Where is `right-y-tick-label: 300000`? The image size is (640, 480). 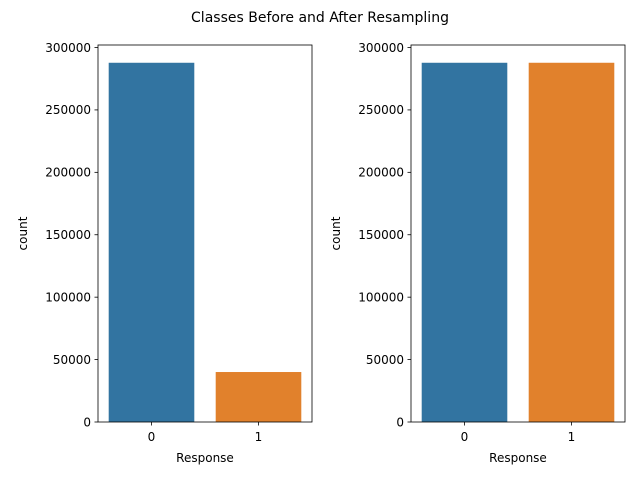
right-y-tick-label: 300000 is located at coordinates (381, 48).